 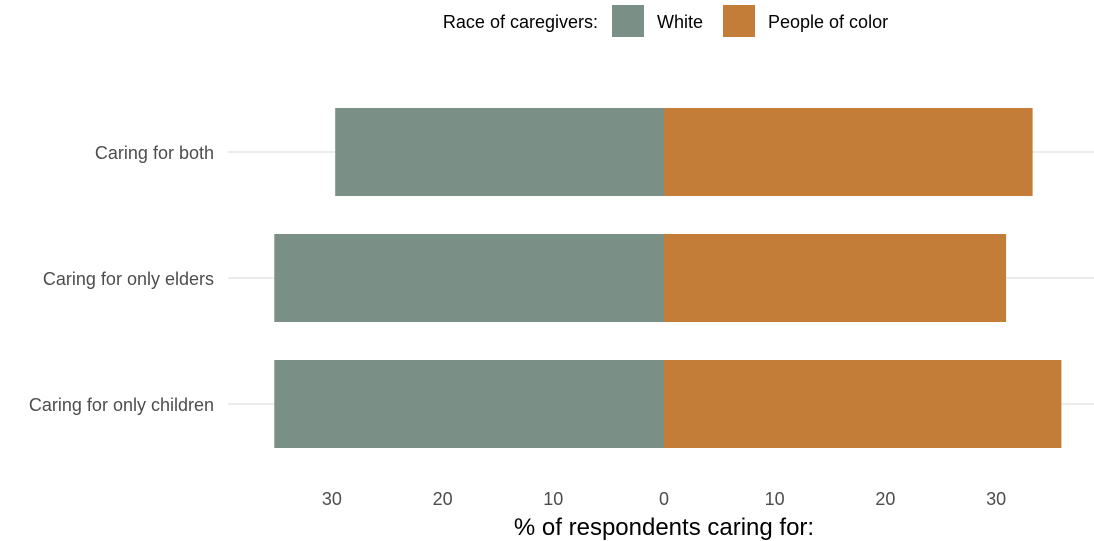 What do you see at coordinates (828, 22) in the screenshot?
I see `legend-label-people-of-color: People of color` at bounding box center [828, 22].